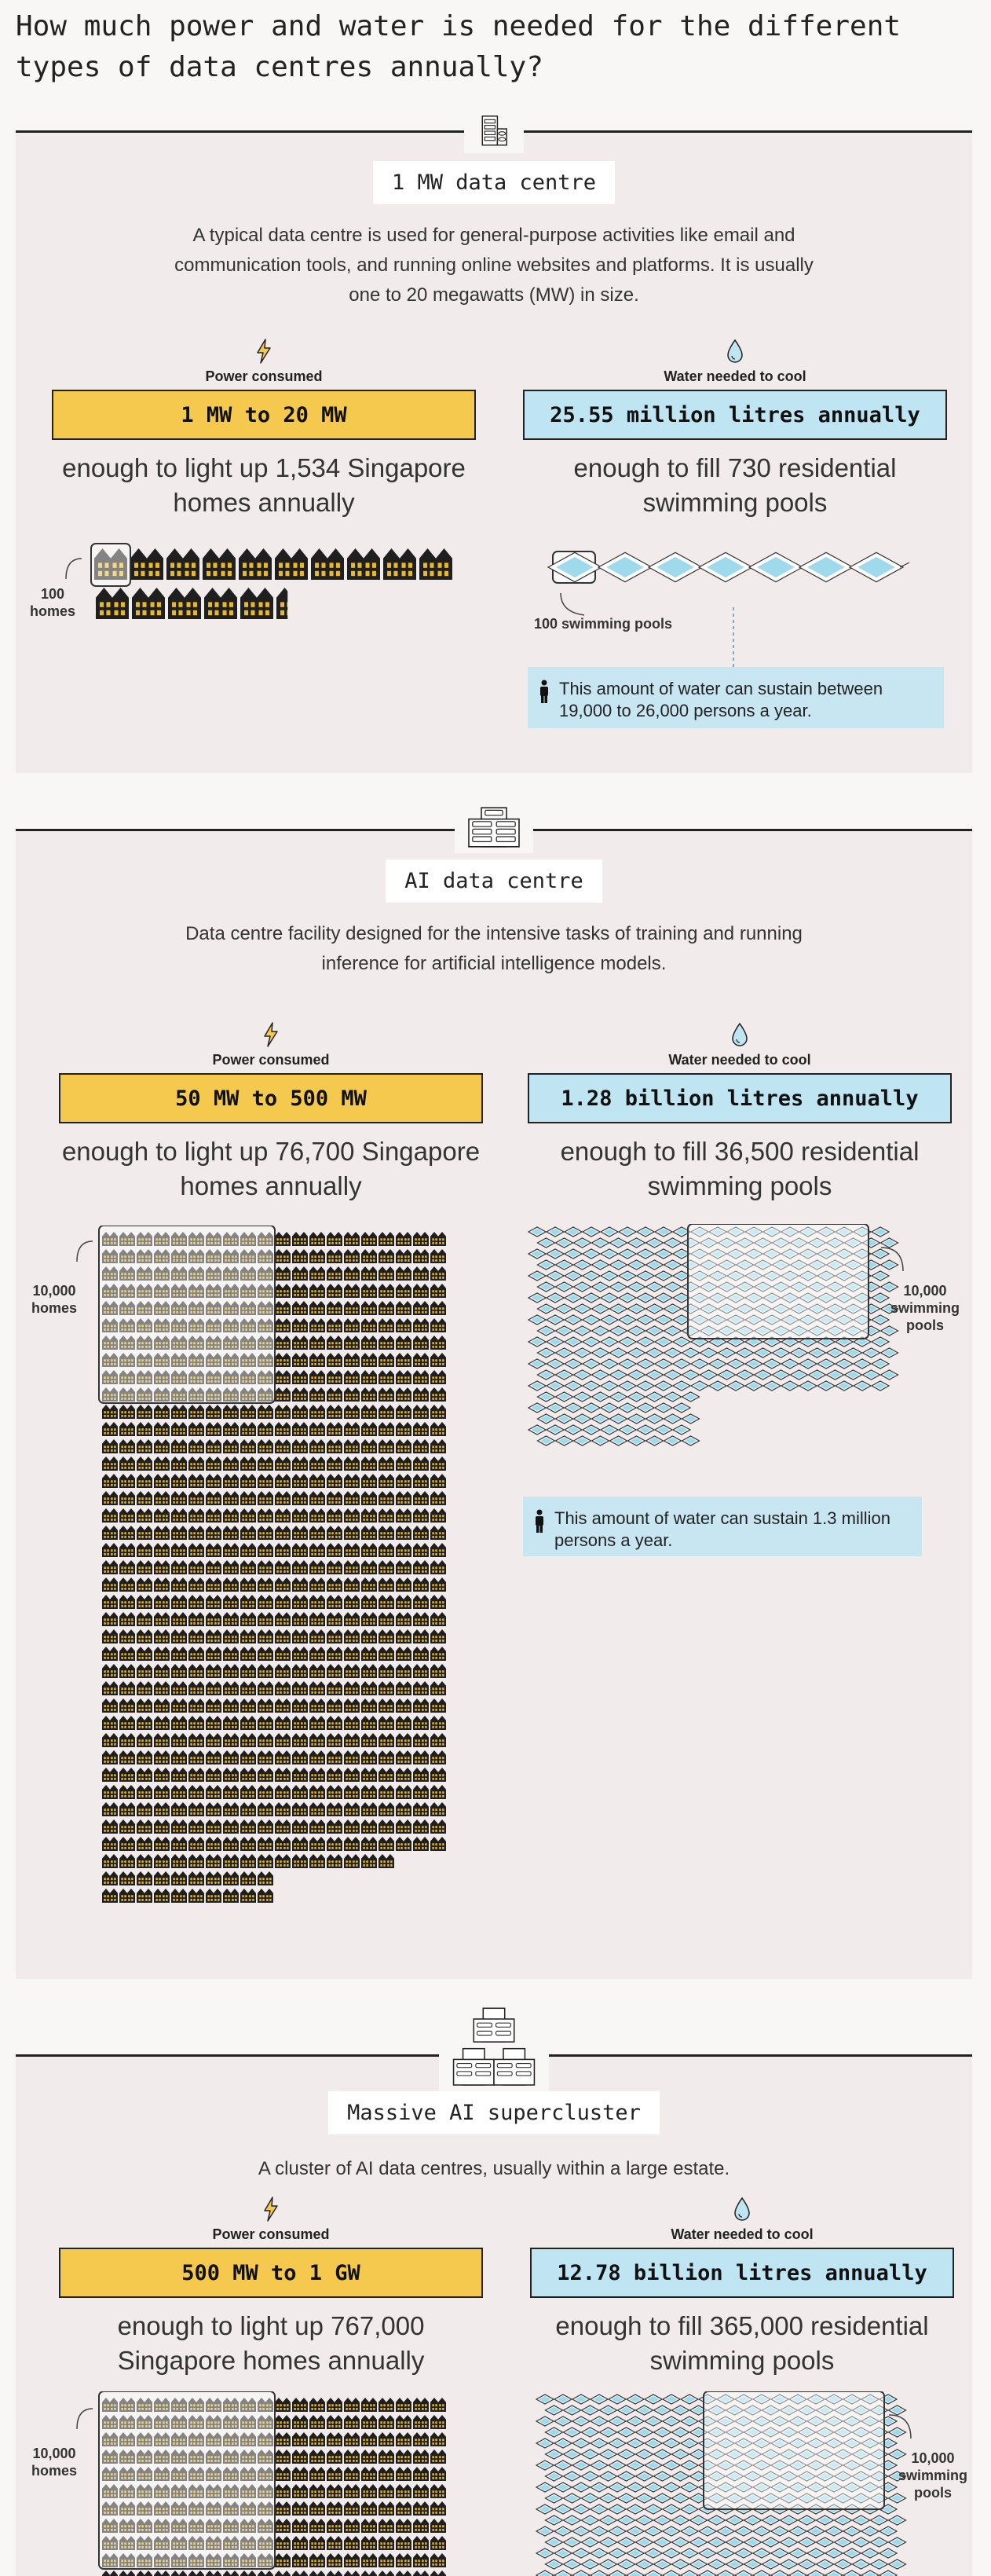  Describe the element at coordinates (271, 2209) in the screenshot. I see `lightning-icon` at that location.